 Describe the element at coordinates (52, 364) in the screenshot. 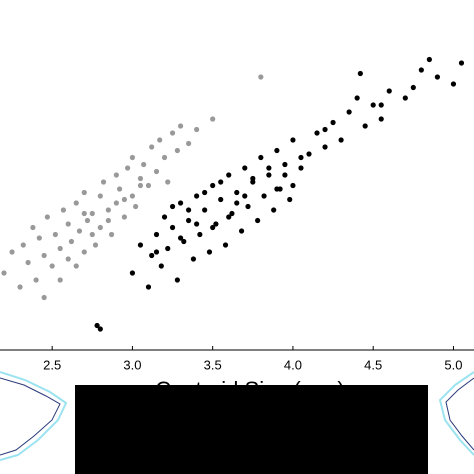

I see `x-tick-label: 2.5` at that location.